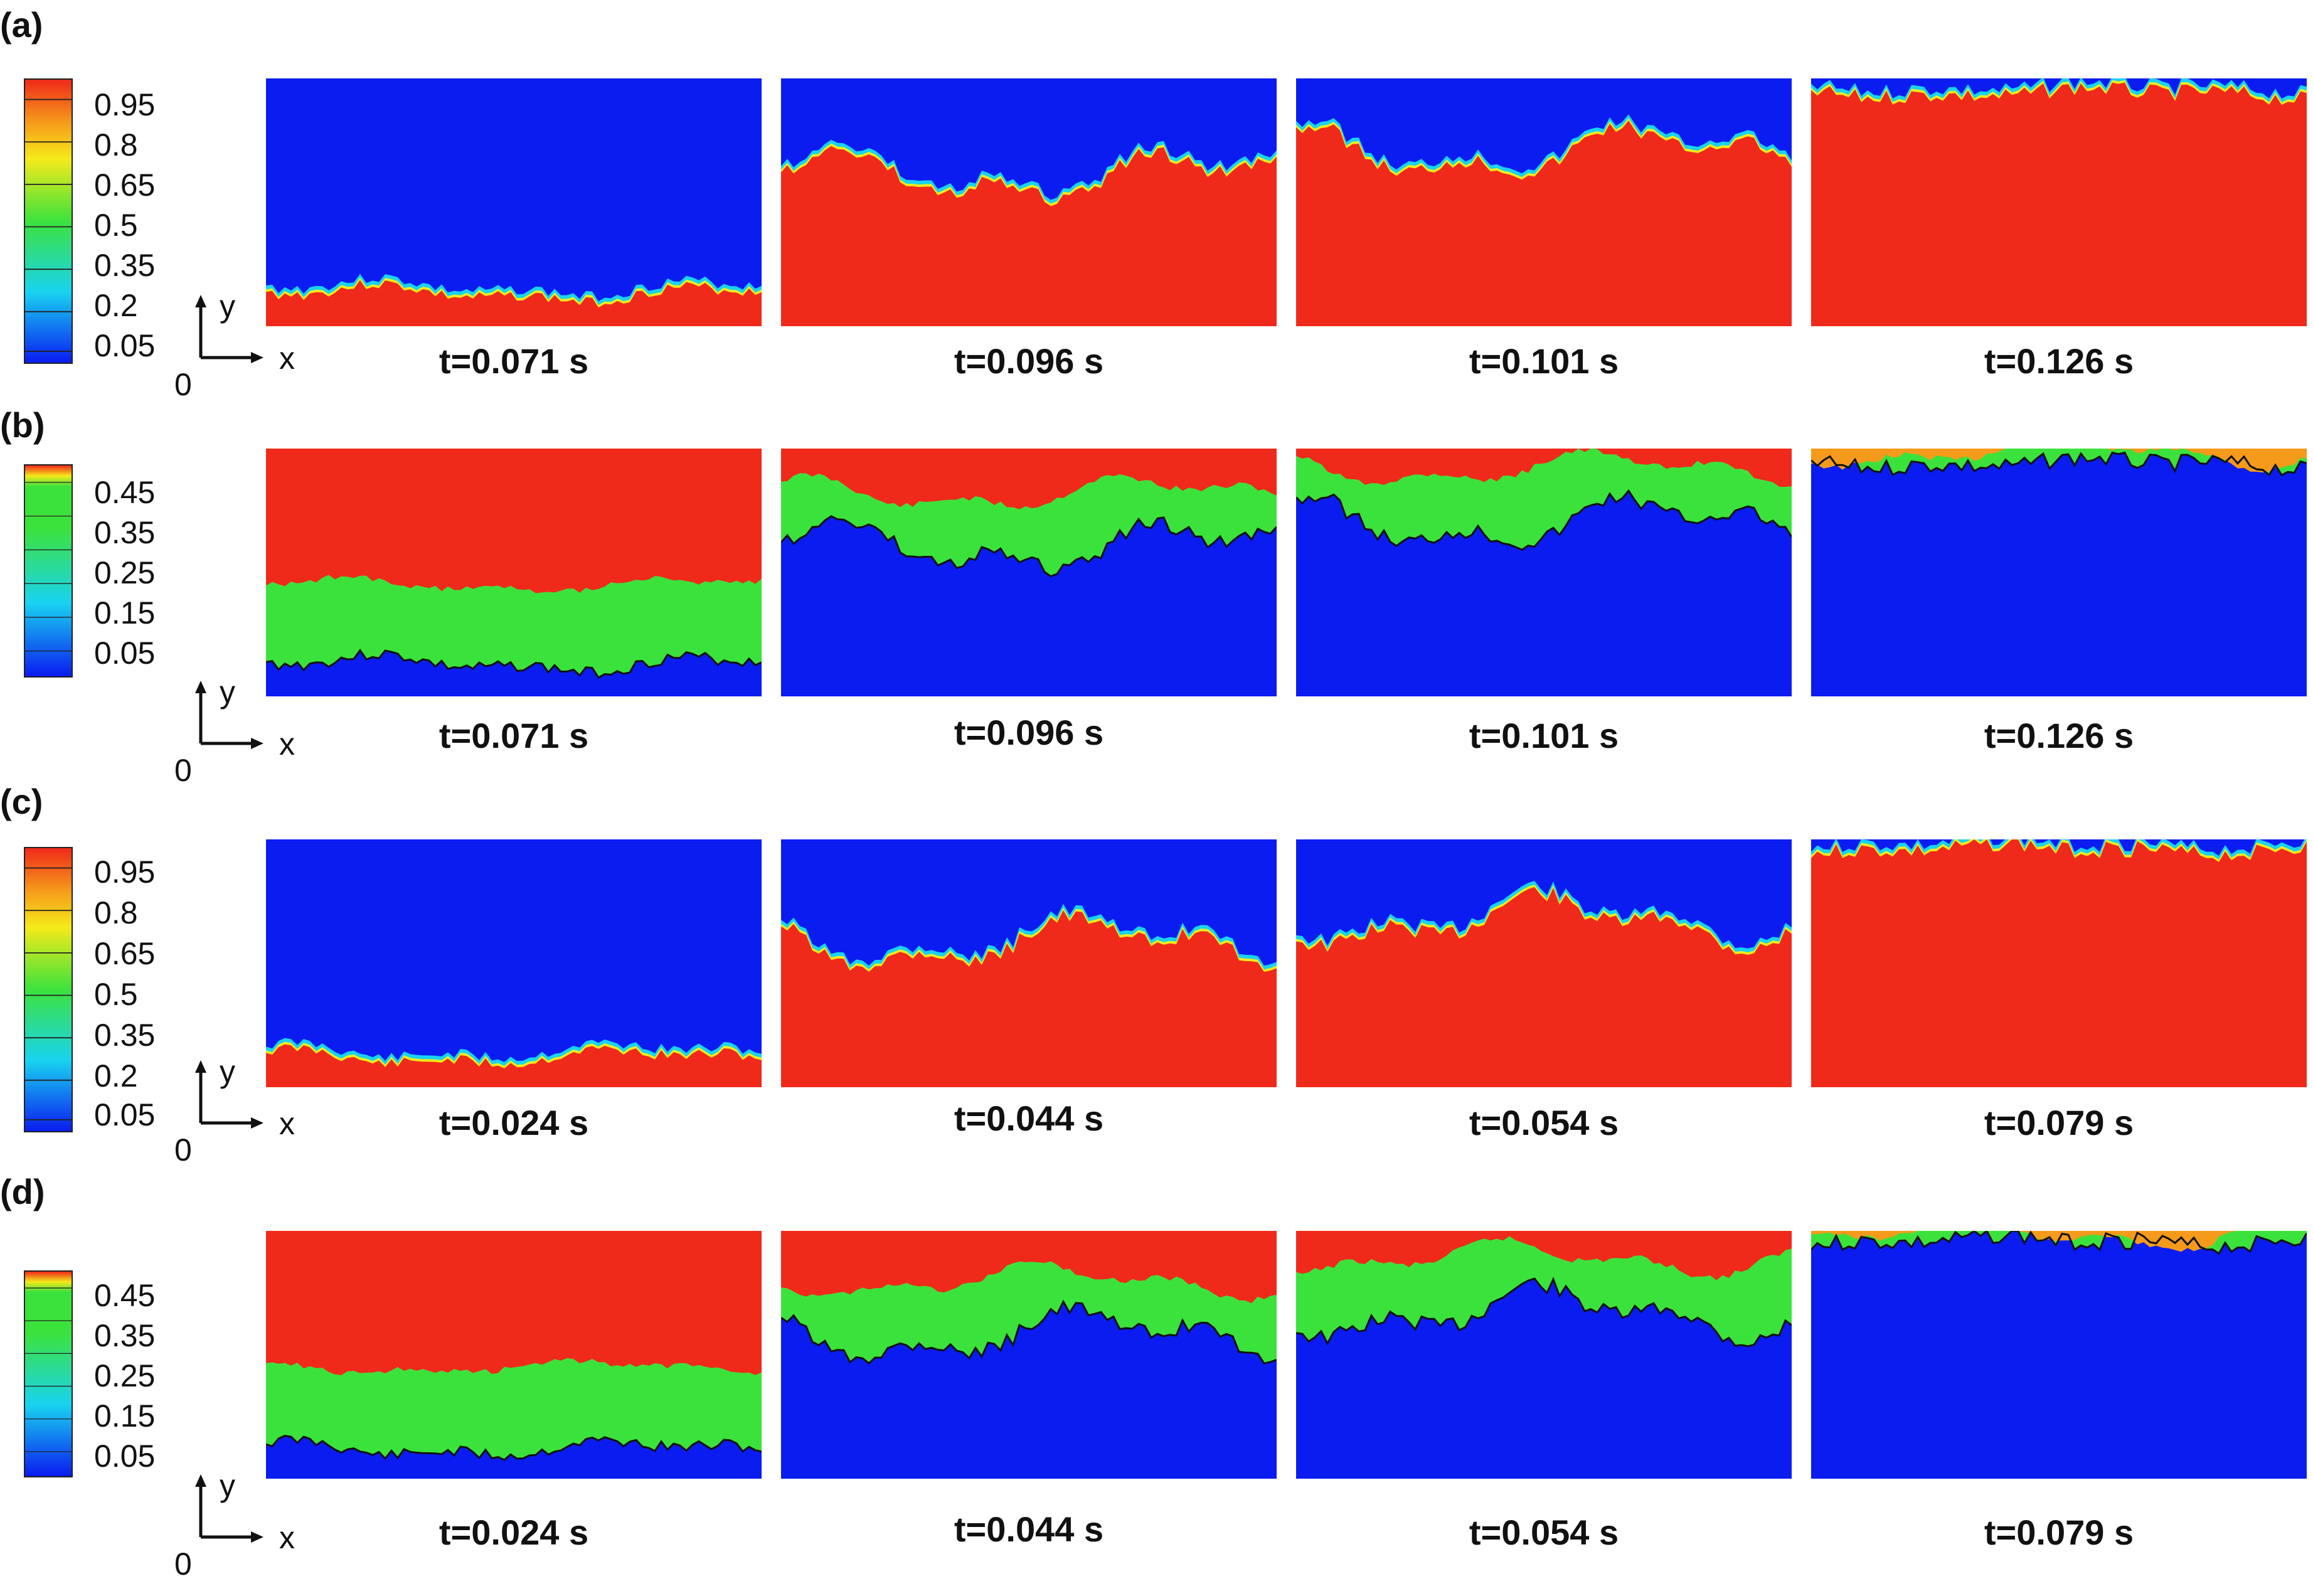  I want to click on time-label: t=0.096 s, so click(1029, 732).